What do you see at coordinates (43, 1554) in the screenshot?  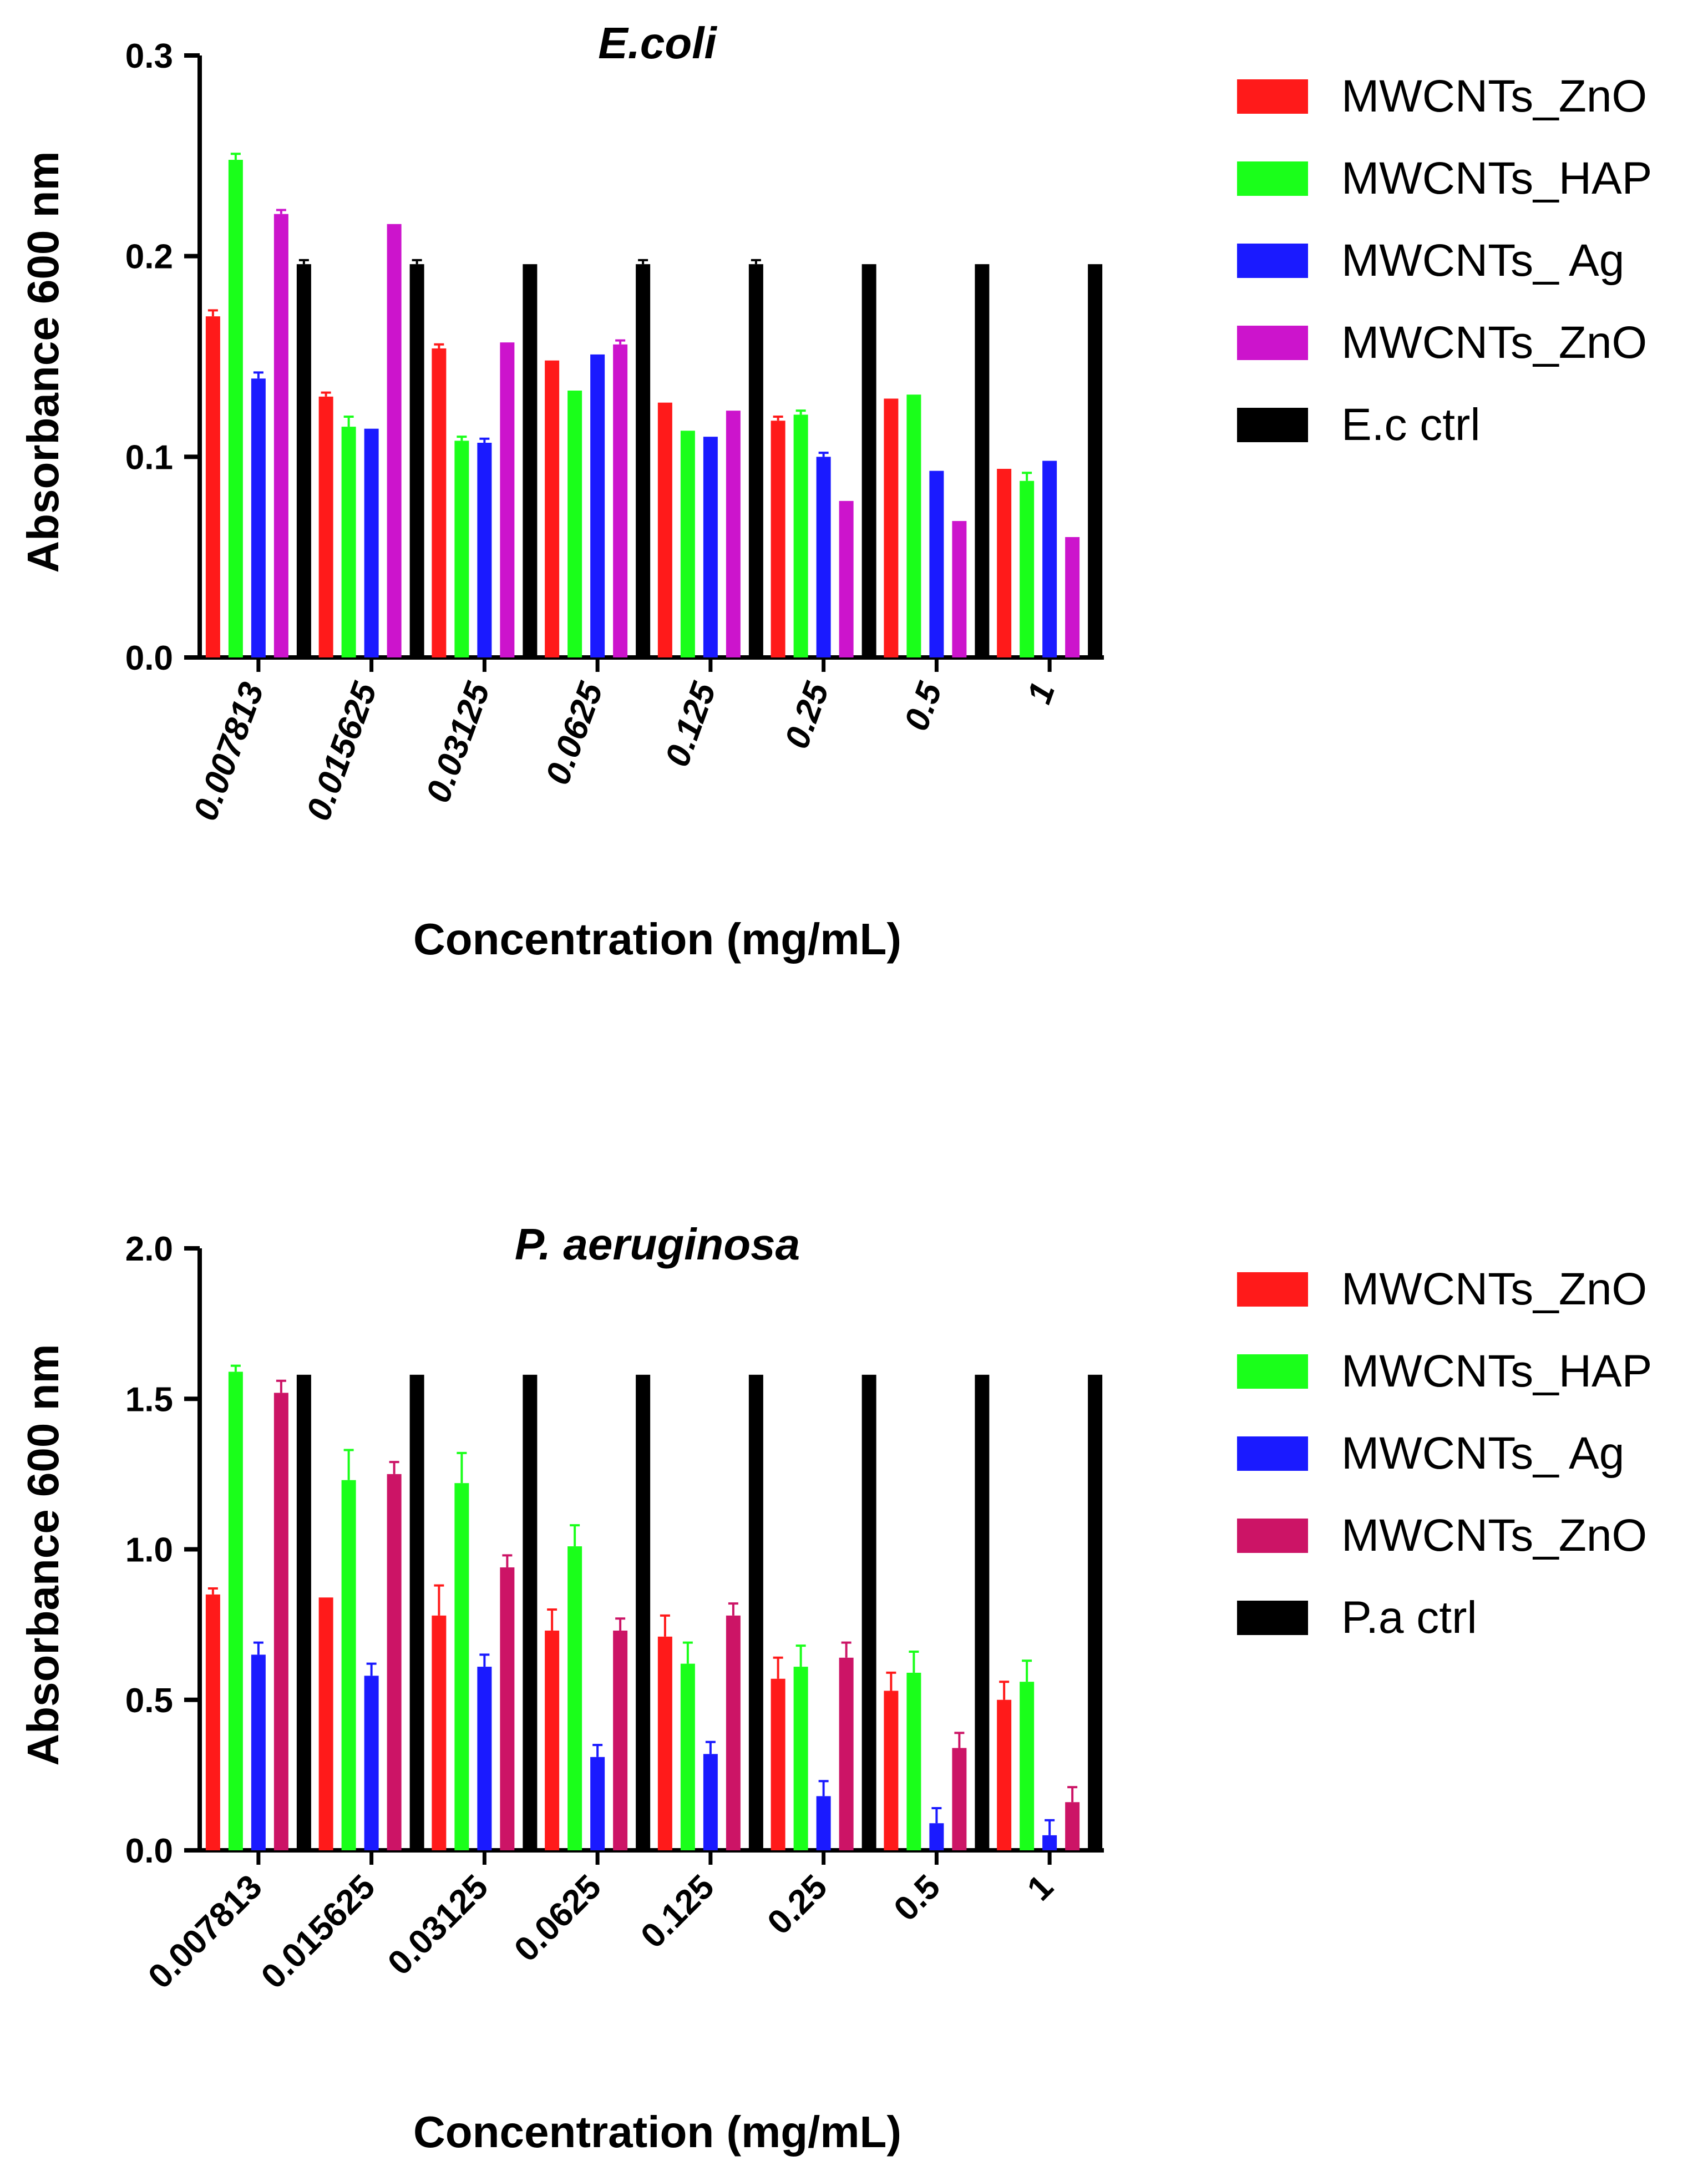 I see `y-axis-label: Absorbance 600 nm` at bounding box center [43, 1554].